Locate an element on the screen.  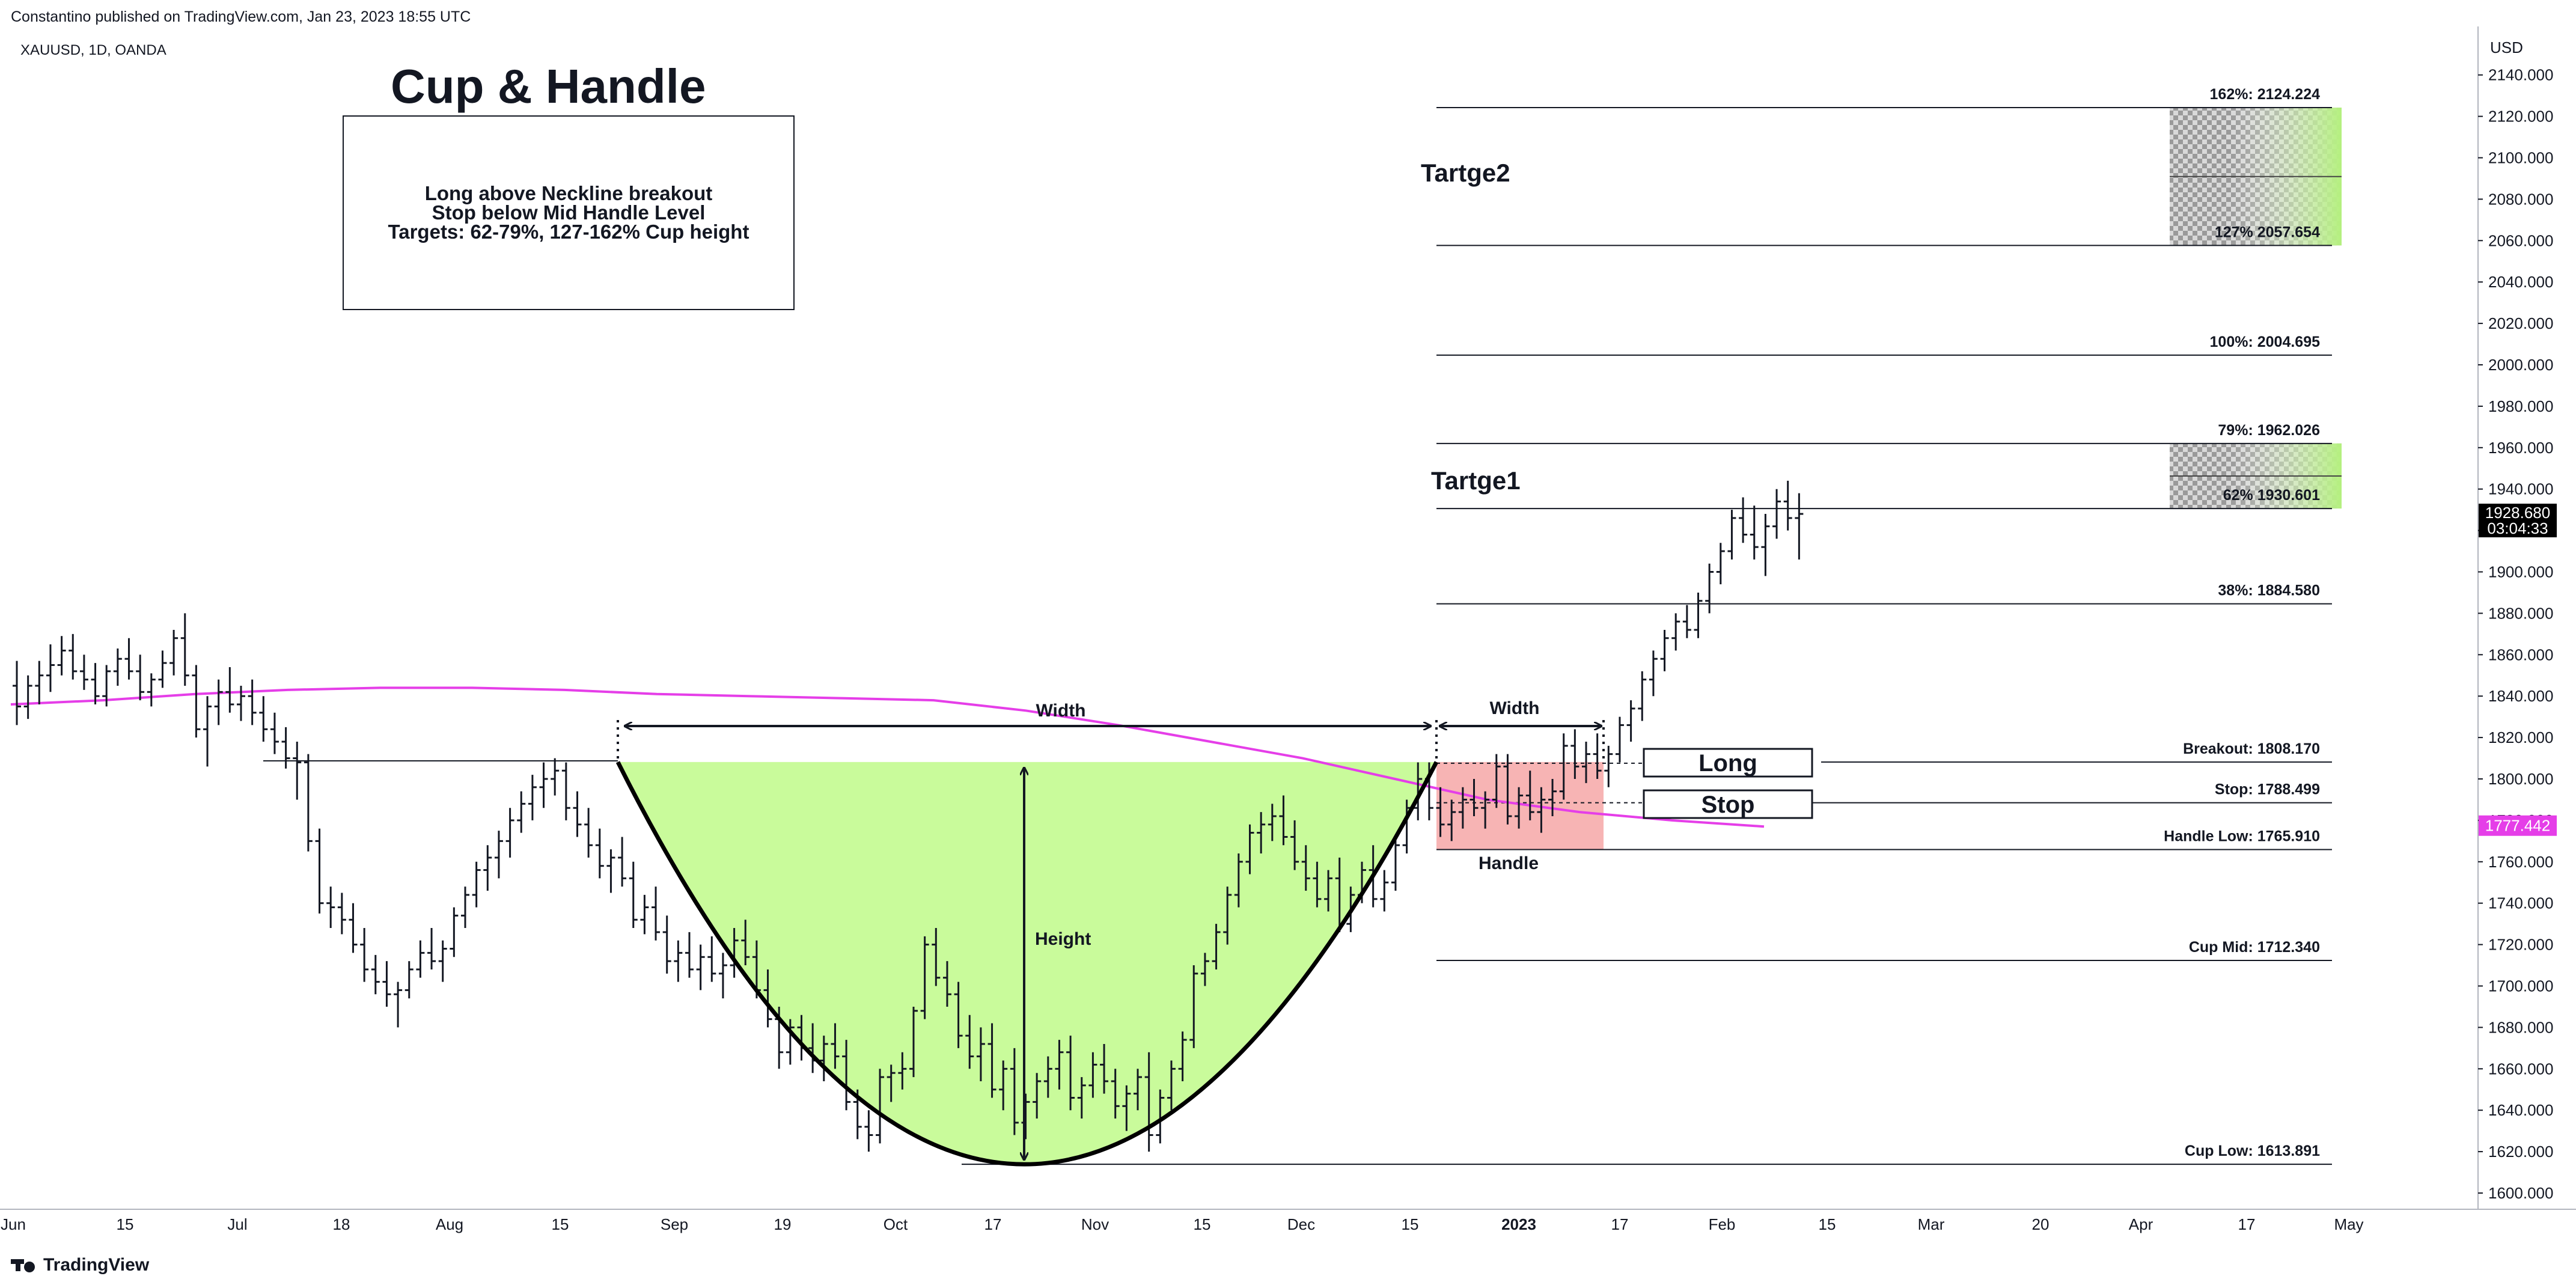
level-label: Cup Low: 1613.891 is located at coordinates (2252, 1151).